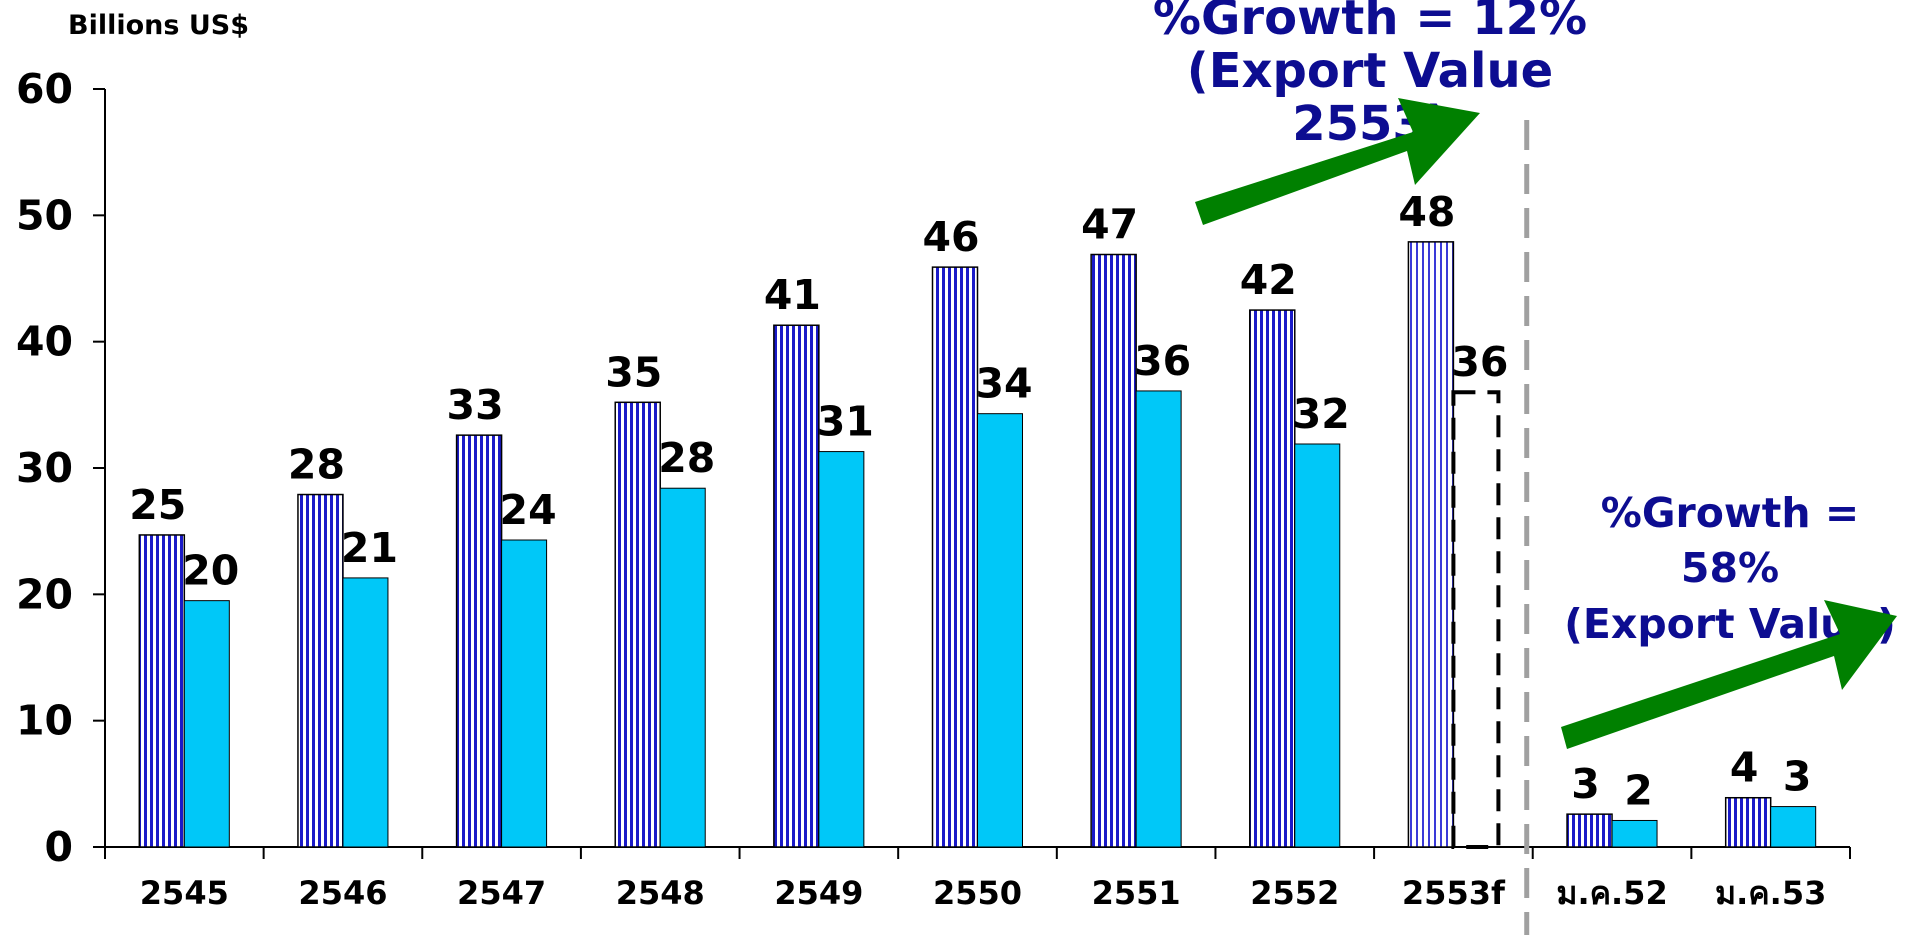 The image size is (1912, 935). Describe the element at coordinates (158, 25) in the screenshot. I see `y-axis-unit-label: Billions US$` at that location.